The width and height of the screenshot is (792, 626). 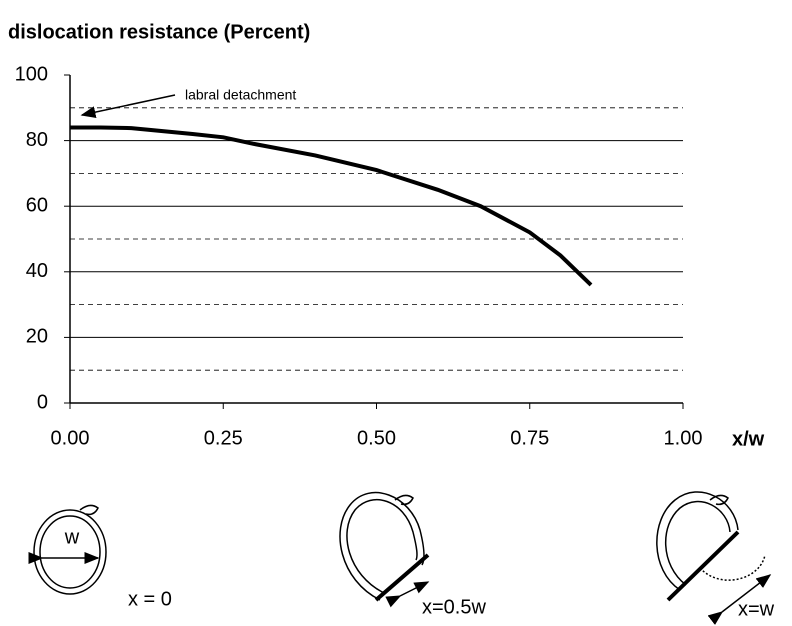 I want to click on diagram-label: x = 0, so click(x=150, y=599).